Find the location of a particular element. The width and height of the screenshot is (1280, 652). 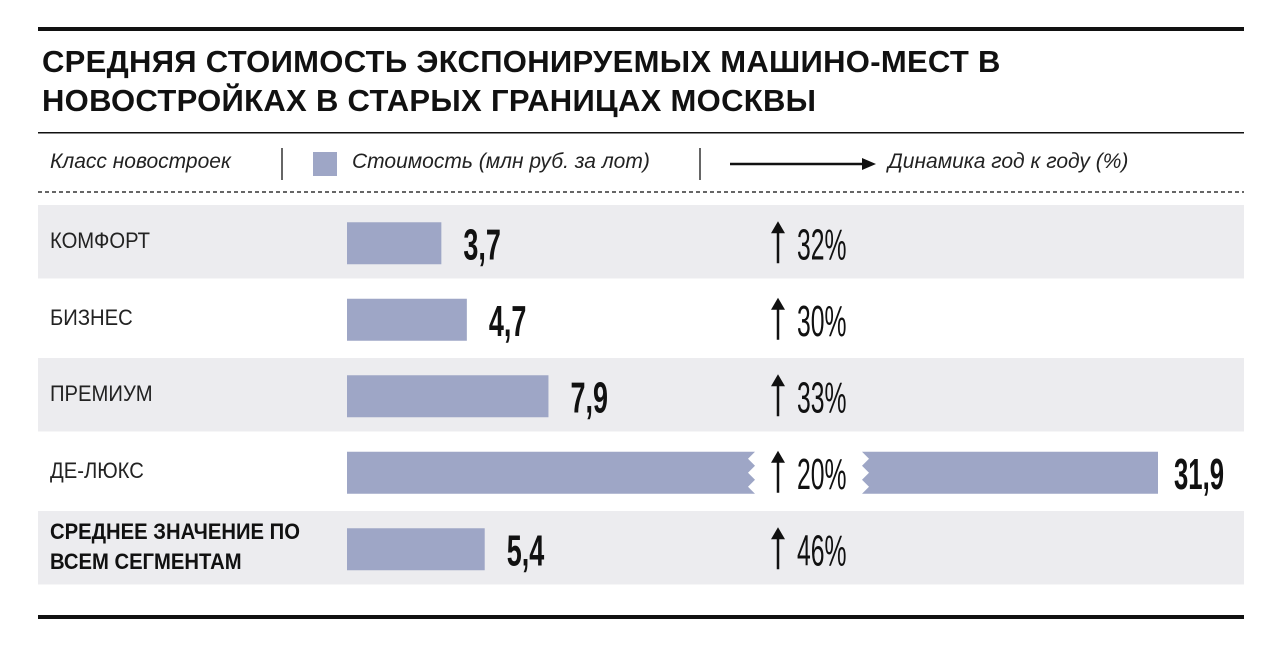

category-label: БИЗНЕС is located at coordinates (91, 317).